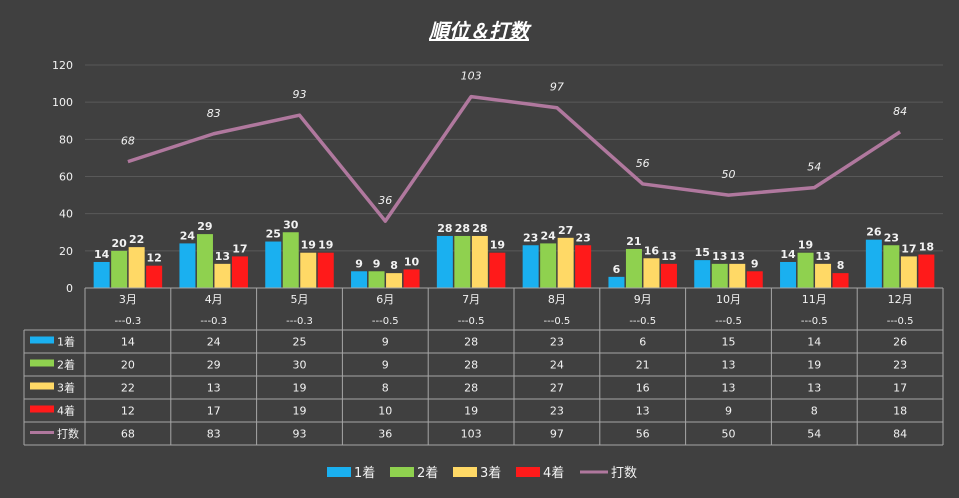 This screenshot has width=959, height=498. What do you see at coordinates (814, 299) in the screenshot?
I see `x-category-label: 11月` at bounding box center [814, 299].